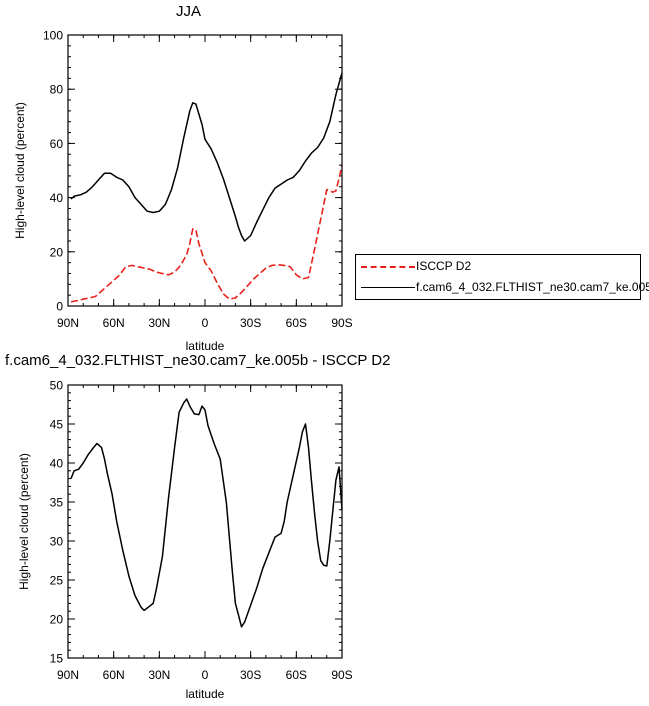 The height and width of the screenshot is (706, 649). Describe the element at coordinates (57, 144) in the screenshot. I see `y-tick-label: 60` at that location.